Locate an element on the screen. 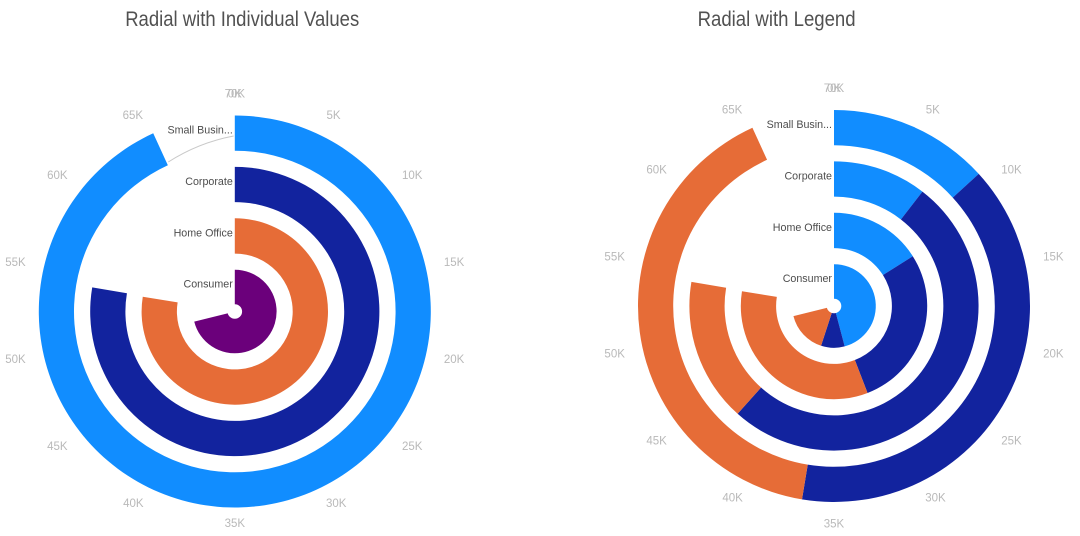 The width and height of the screenshot is (1080, 536). svg-text: Radial with Legend is located at coordinates (777, 19).